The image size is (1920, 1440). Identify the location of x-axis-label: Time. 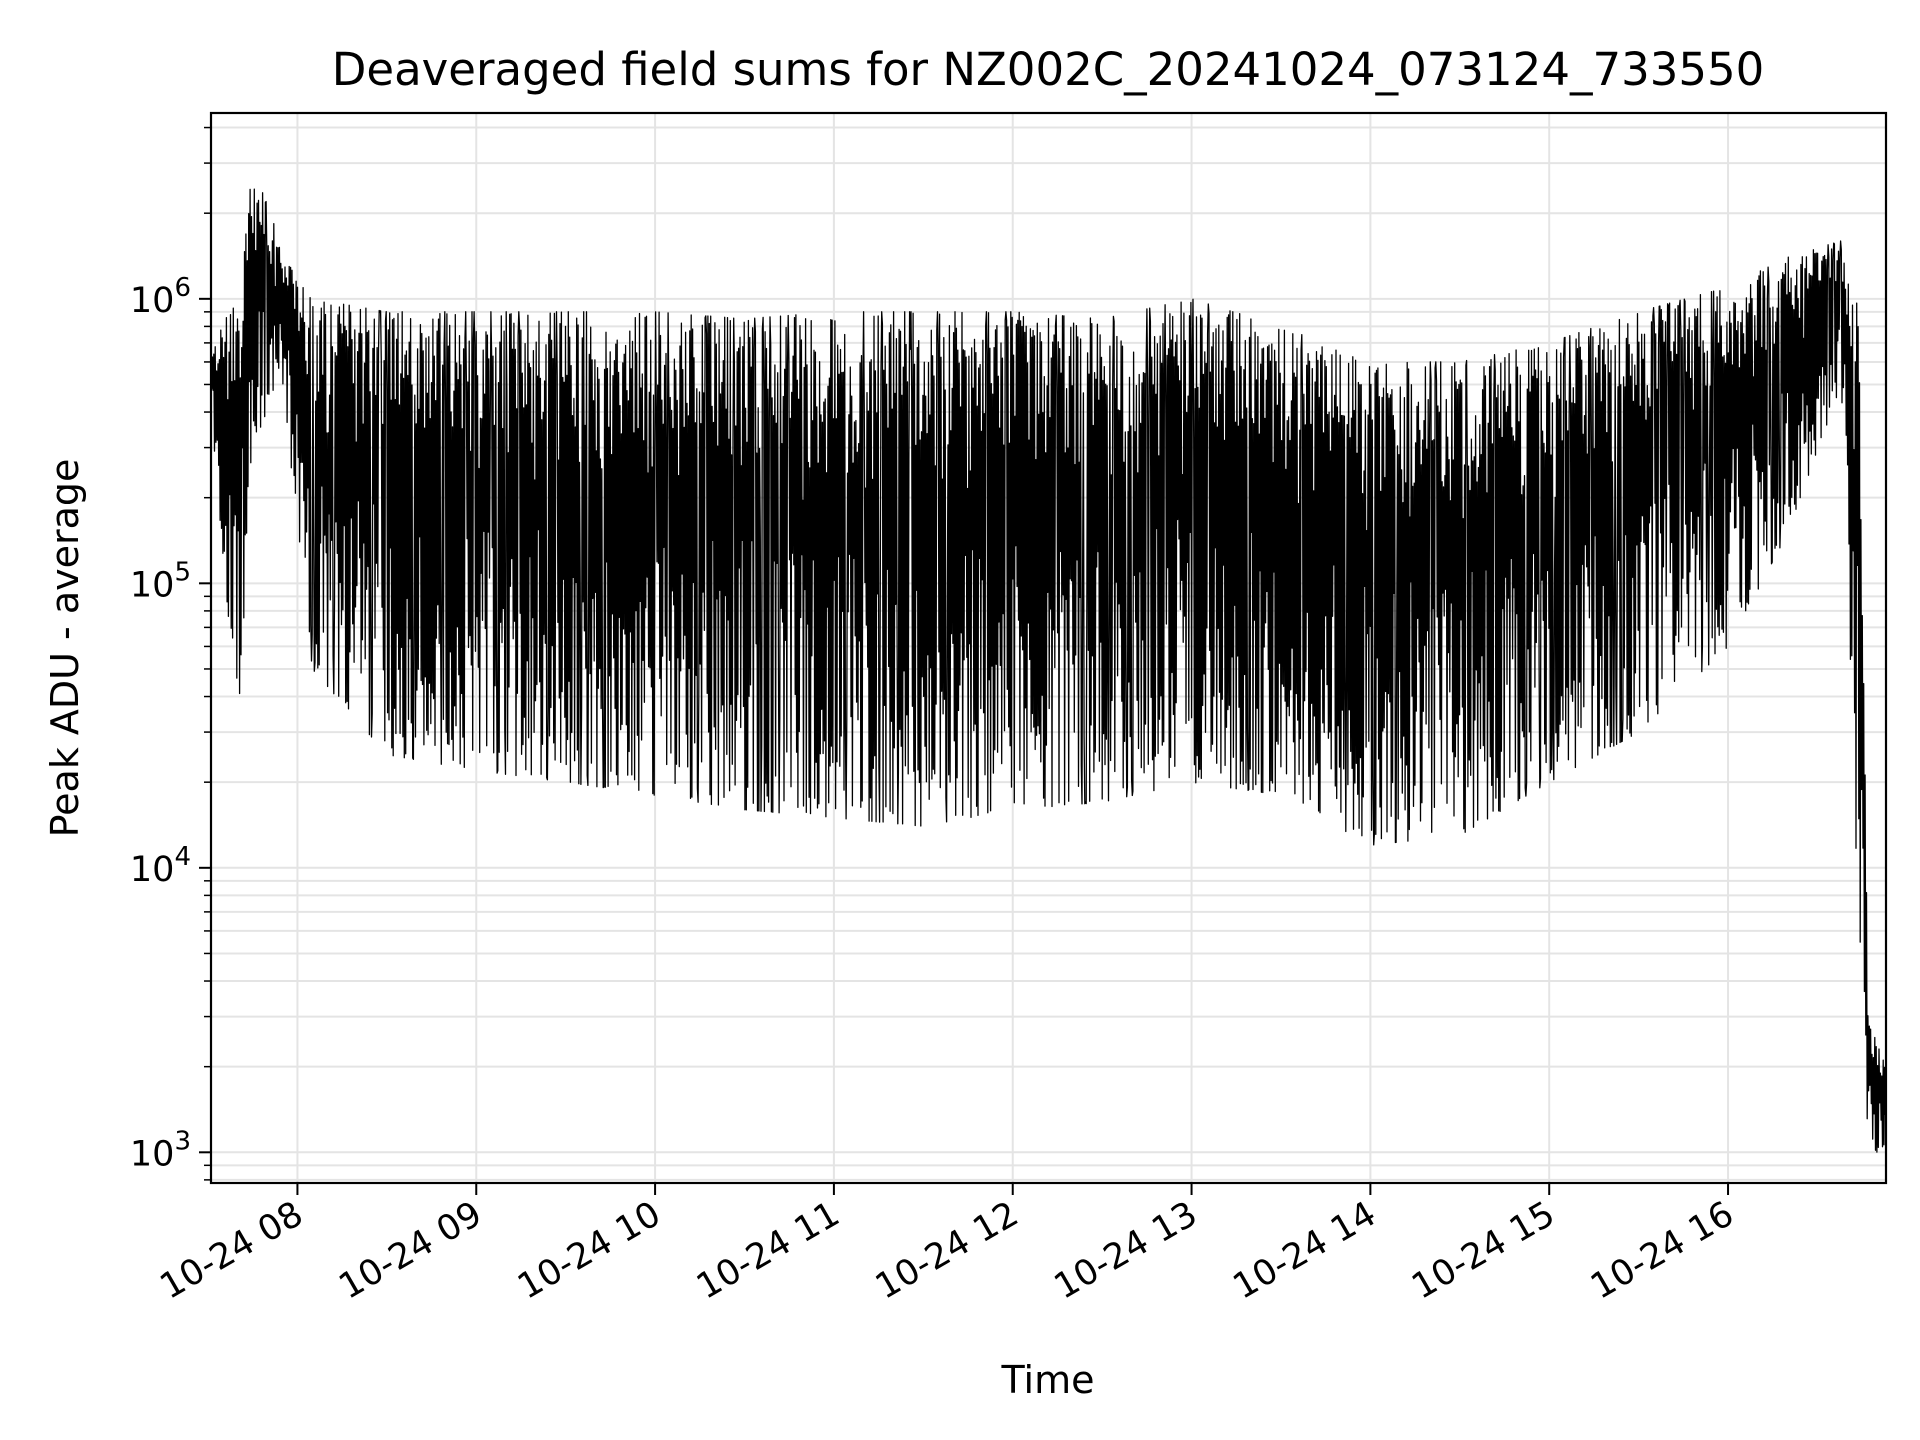
(1048, 1380).